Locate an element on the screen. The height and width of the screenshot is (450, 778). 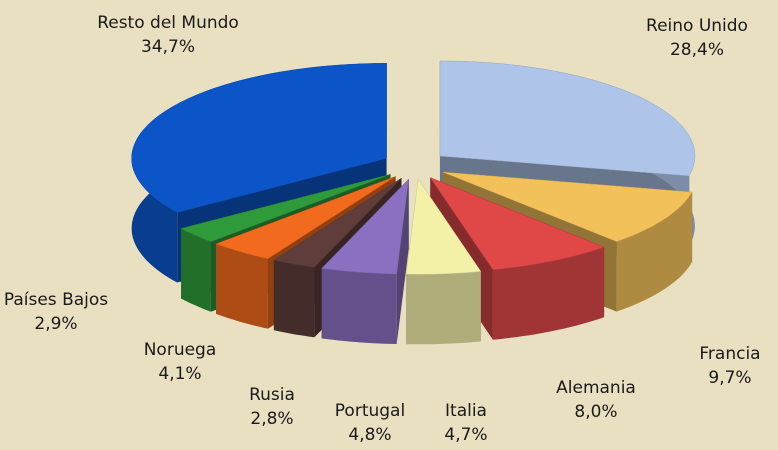
slice-label: Italia is located at coordinates (466, 411).